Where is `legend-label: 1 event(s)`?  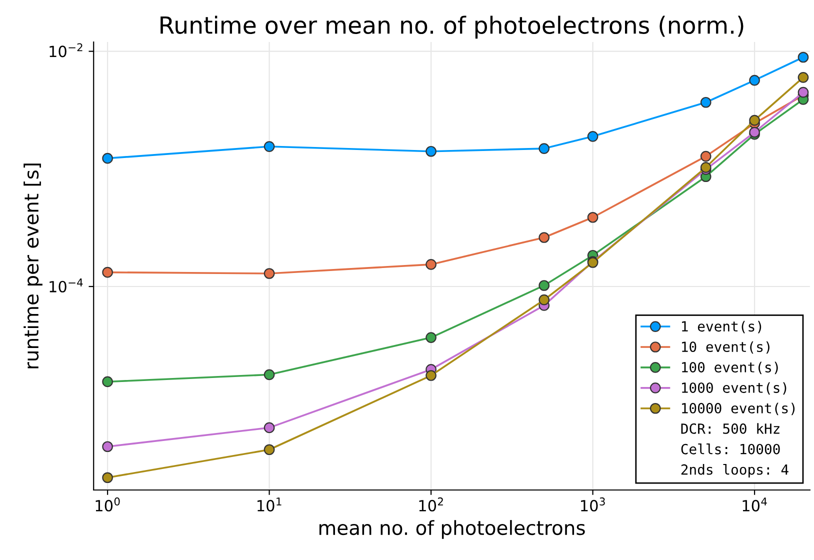 legend-label: 1 event(s) is located at coordinates (722, 327).